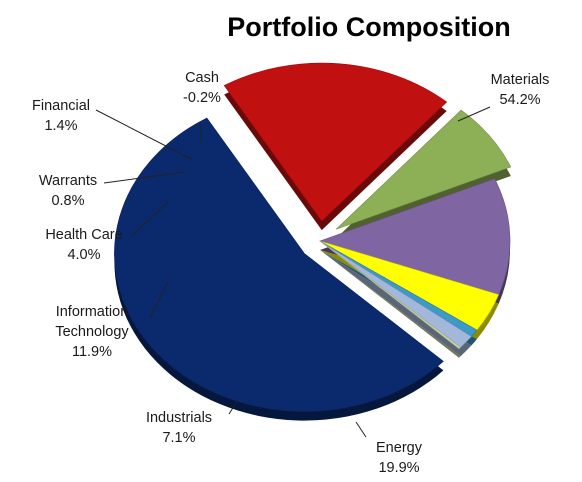 The width and height of the screenshot is (582, 482). What do you see at coordinates (520, 80) in the screenshot?
I see `label-name-materials: Materials` at bounding box center [520, 80].